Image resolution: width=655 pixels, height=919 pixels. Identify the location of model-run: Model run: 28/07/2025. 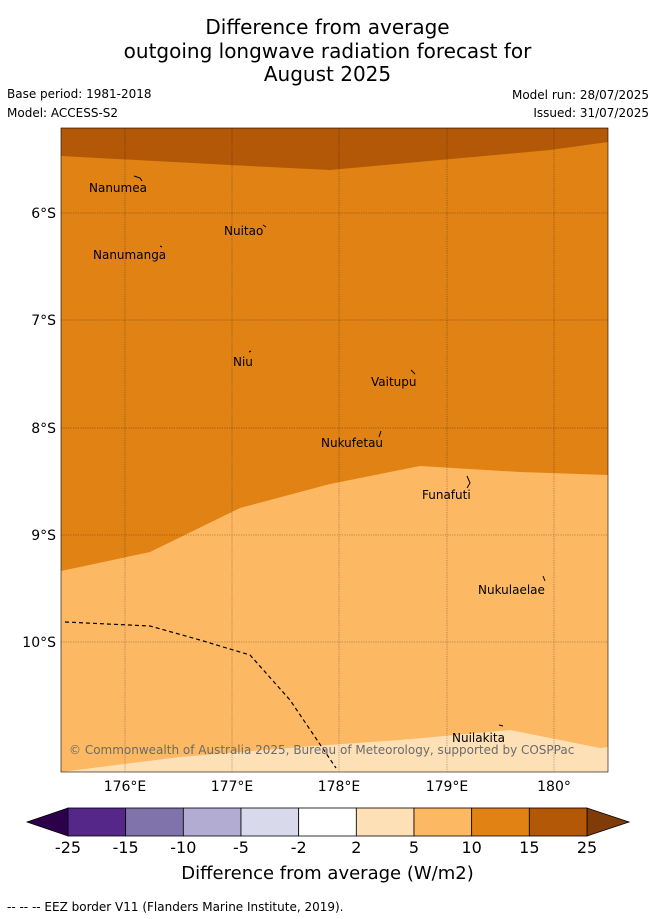
(580, 95).